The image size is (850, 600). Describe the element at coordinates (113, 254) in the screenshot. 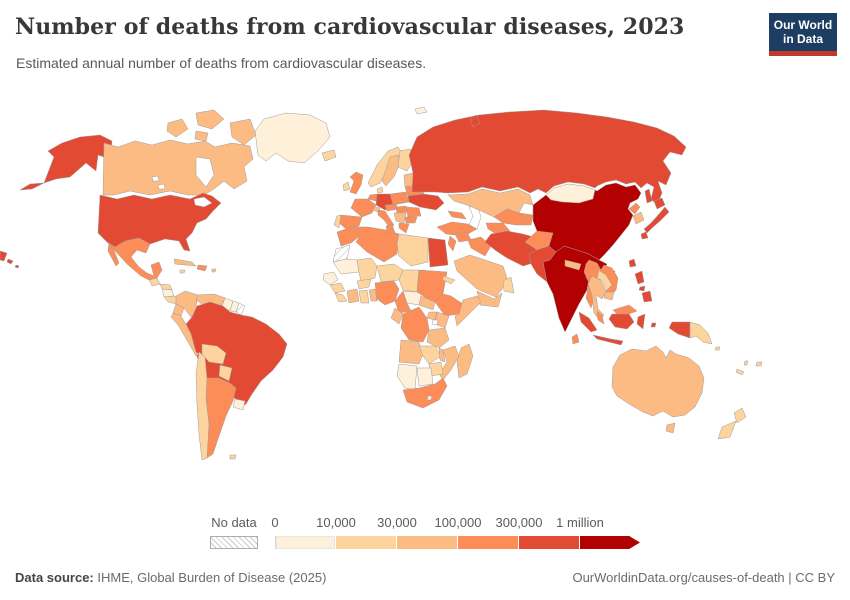

I see `country-mexico-baja` at that location.